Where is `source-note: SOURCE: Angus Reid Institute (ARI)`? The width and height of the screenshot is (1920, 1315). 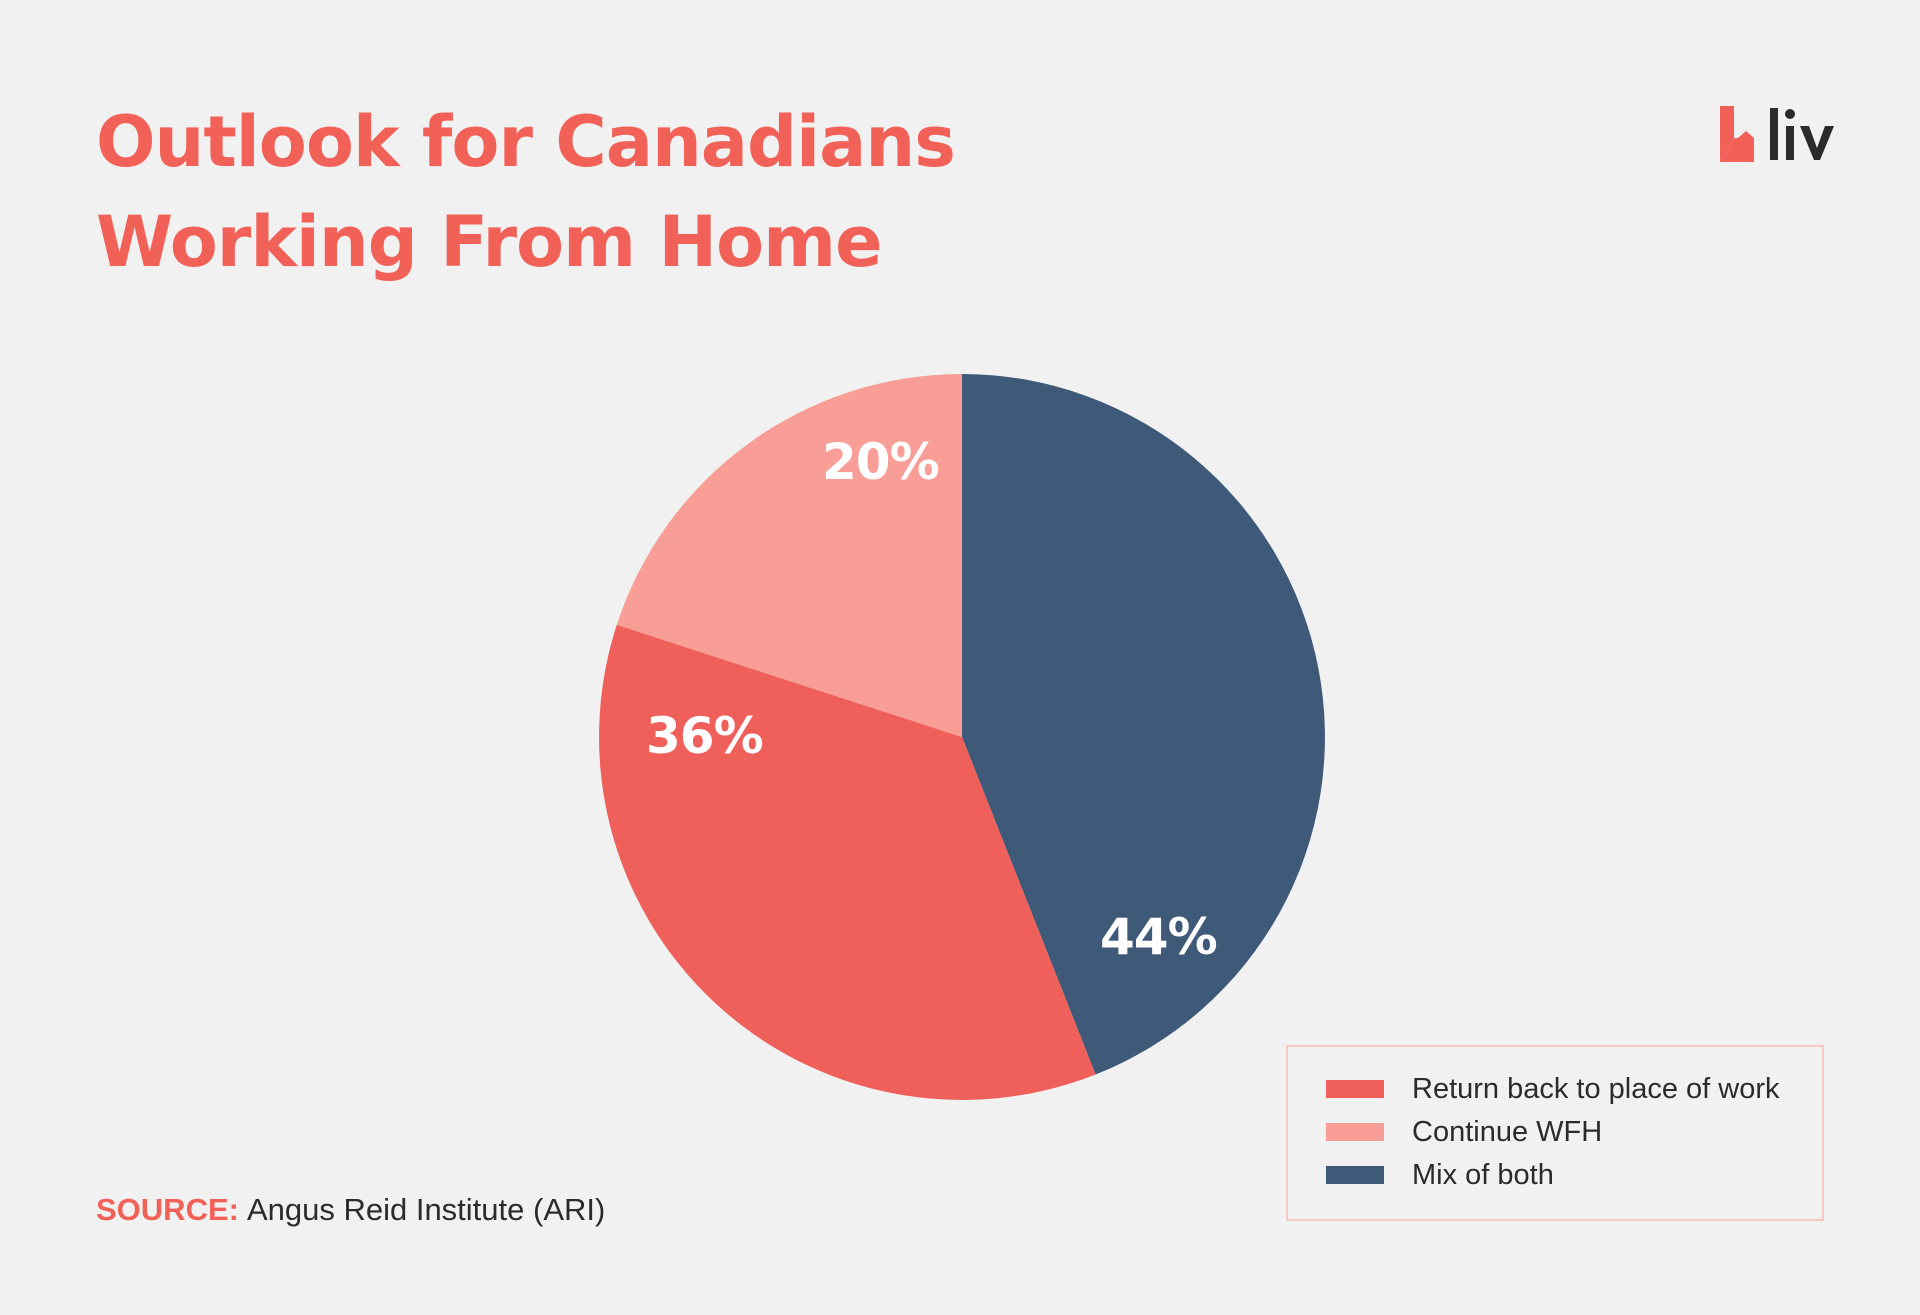
source-note: SOURCE: Angus Reid Institute (ARI) is located at coordinates (350, 1210).